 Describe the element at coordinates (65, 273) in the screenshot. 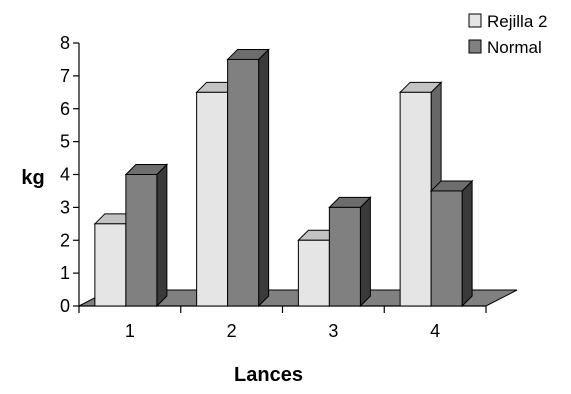

I see `y-tick-label: 1` at that location.